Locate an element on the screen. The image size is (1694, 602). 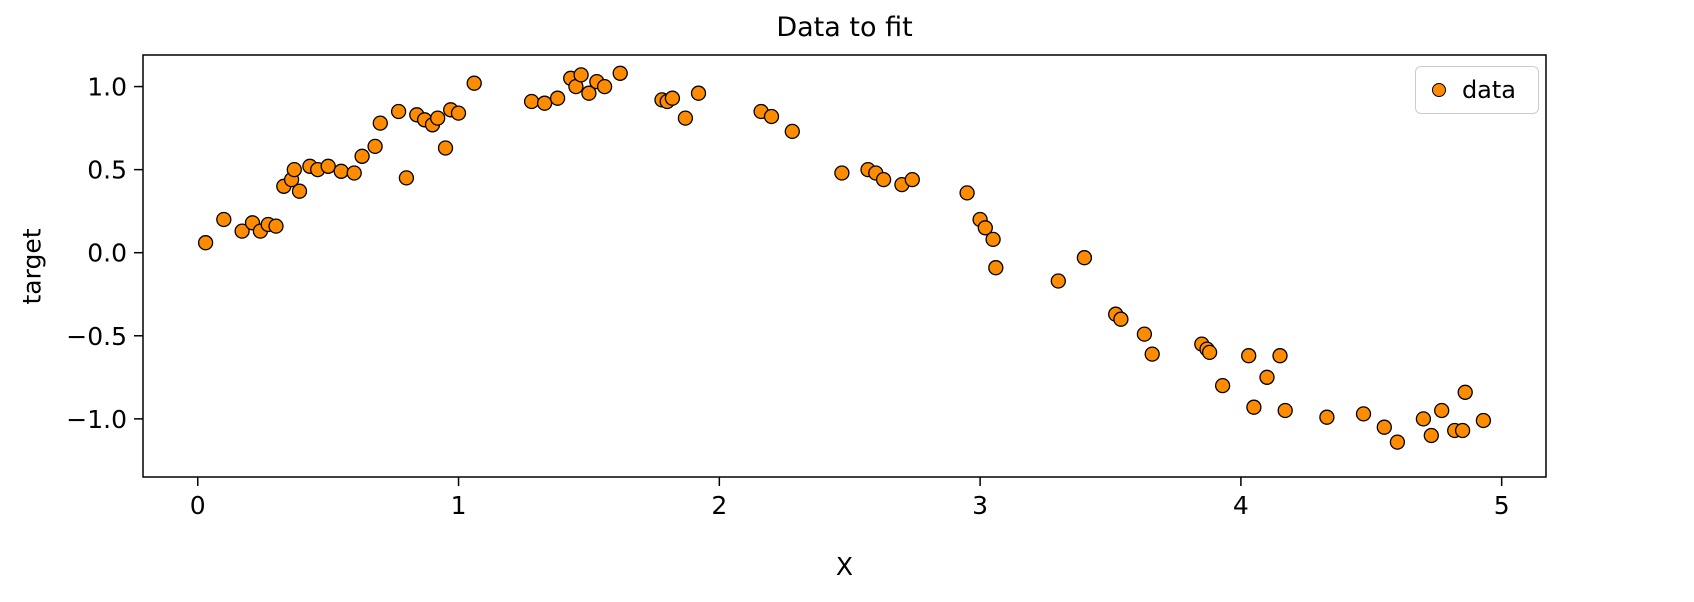
svg-text: −0.5 is located at coordinates (96, 336).